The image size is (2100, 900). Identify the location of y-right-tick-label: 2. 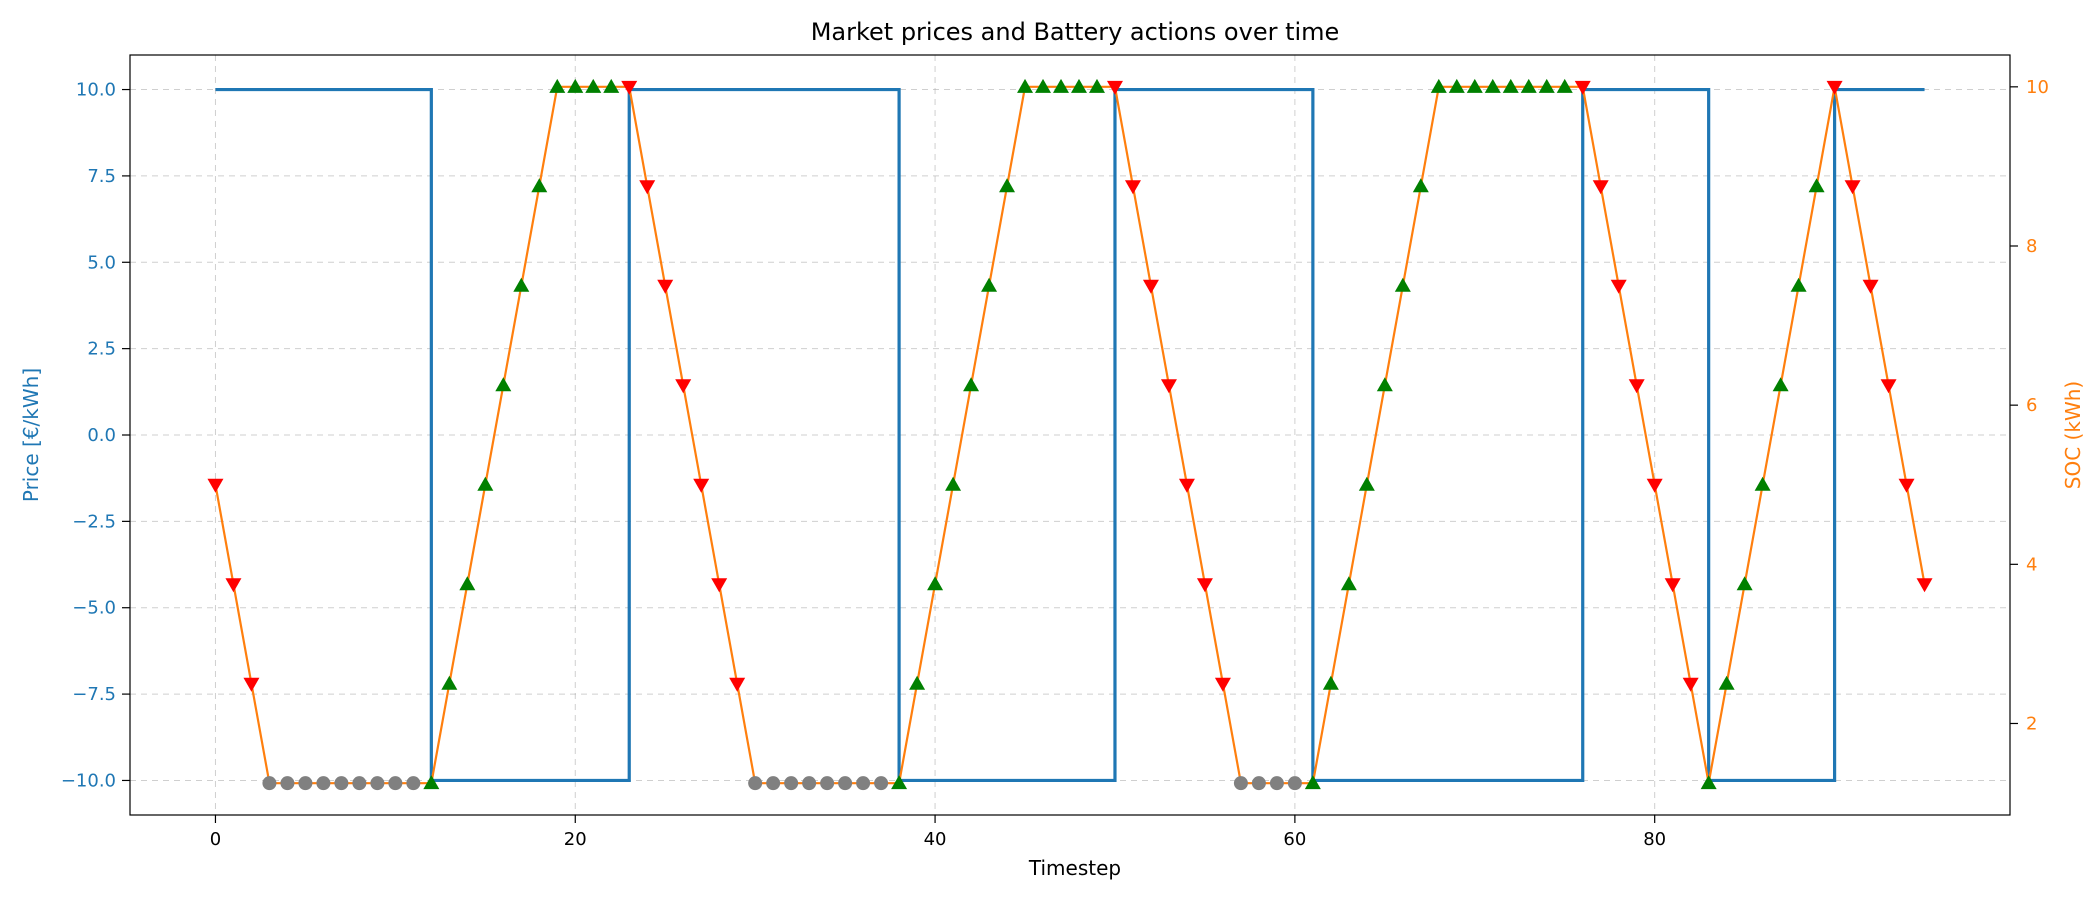
(2031, 723).